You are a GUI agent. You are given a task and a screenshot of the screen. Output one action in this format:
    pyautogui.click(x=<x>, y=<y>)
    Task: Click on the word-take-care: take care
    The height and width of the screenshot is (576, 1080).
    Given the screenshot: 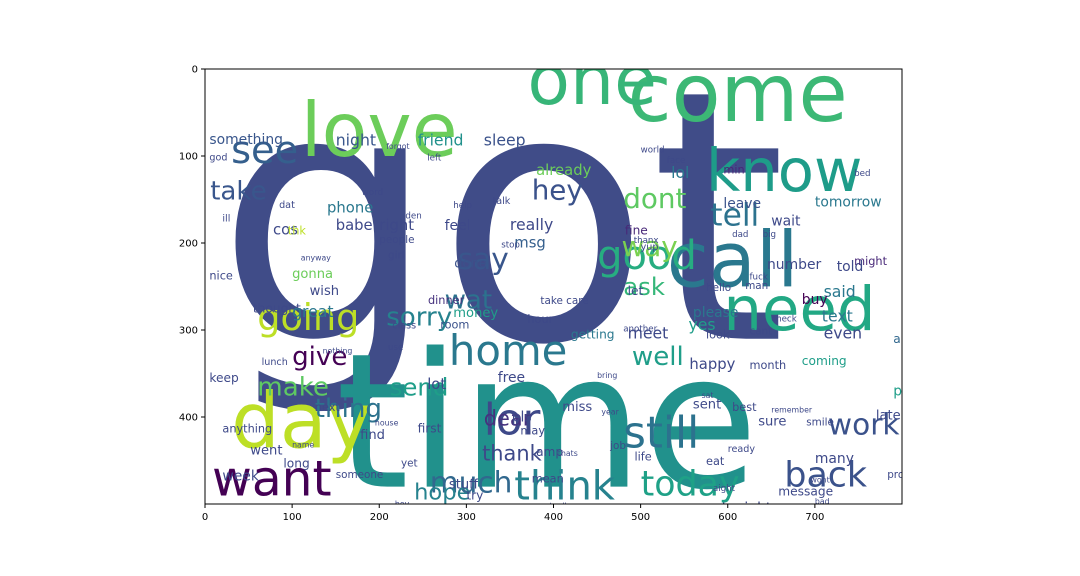 What is the action you would take?
    pyautogui.click(x=564, y=301)
    